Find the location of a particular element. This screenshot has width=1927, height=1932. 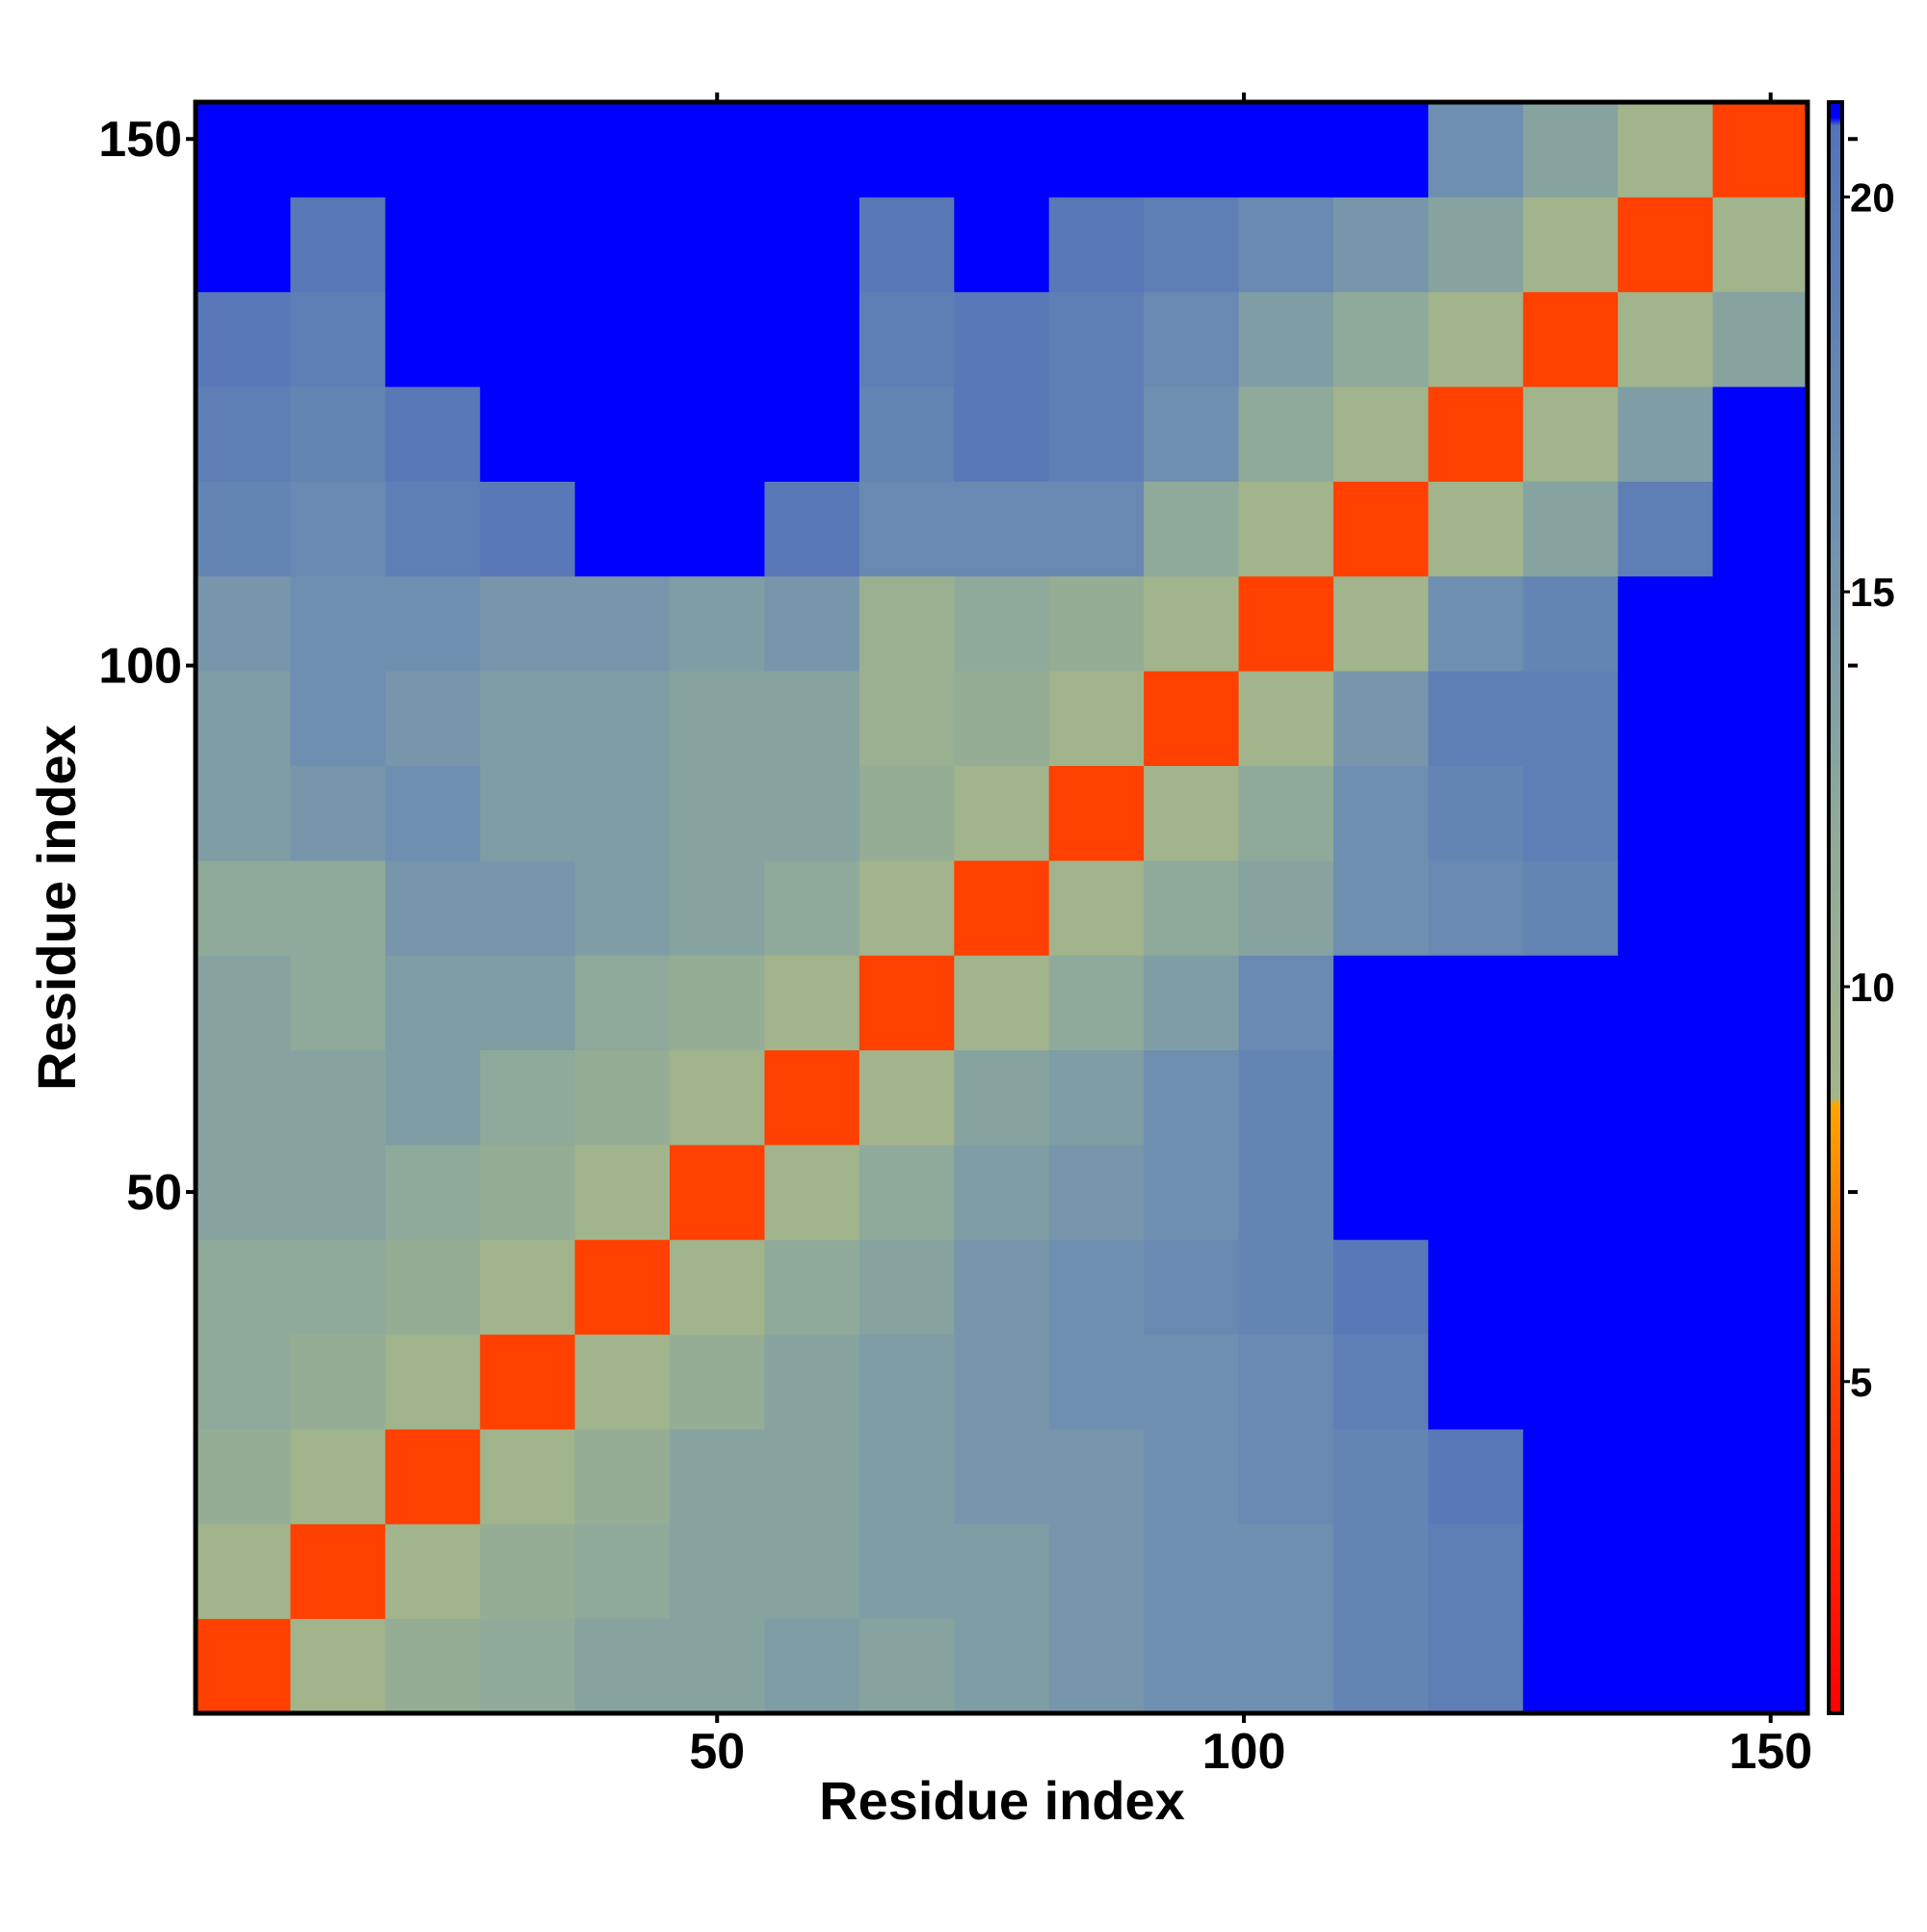

colorbar-tick-label: 10 is located at coordinates (1873, 987).